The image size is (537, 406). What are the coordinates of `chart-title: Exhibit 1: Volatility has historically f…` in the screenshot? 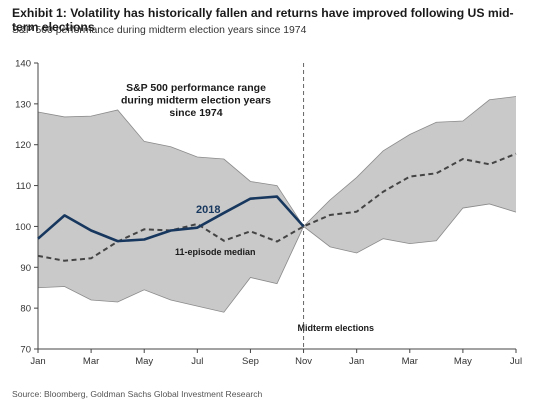 It's located at (263, 20).